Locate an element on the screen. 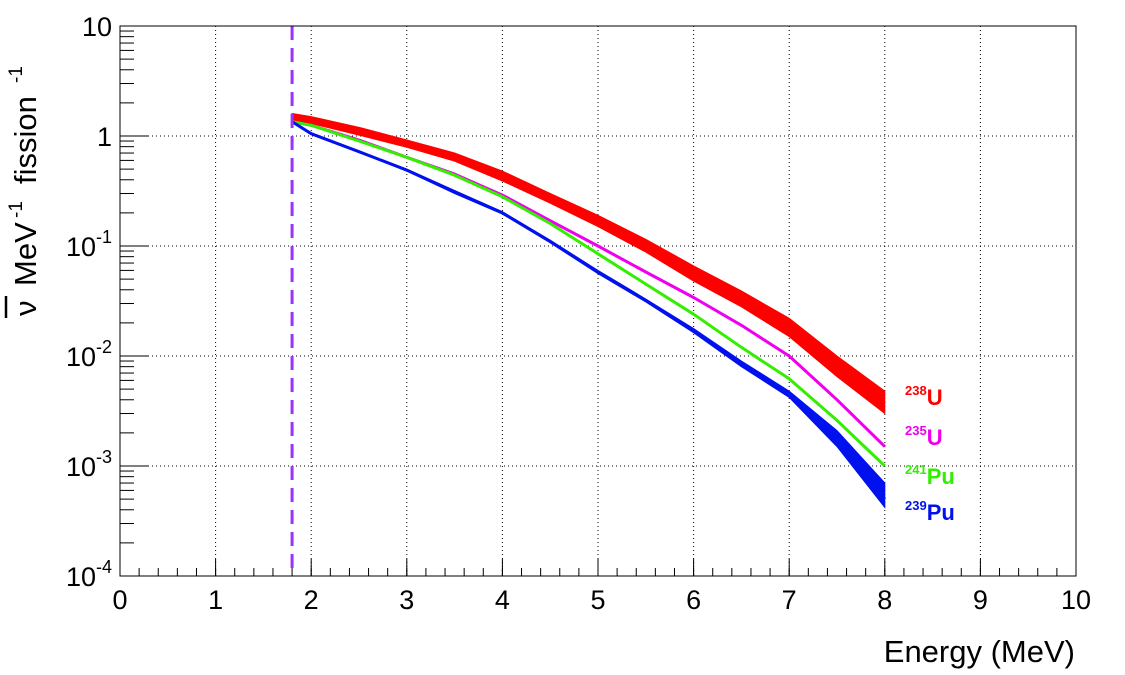  x-tick-label: 7 is located at coordinates (789, 600).